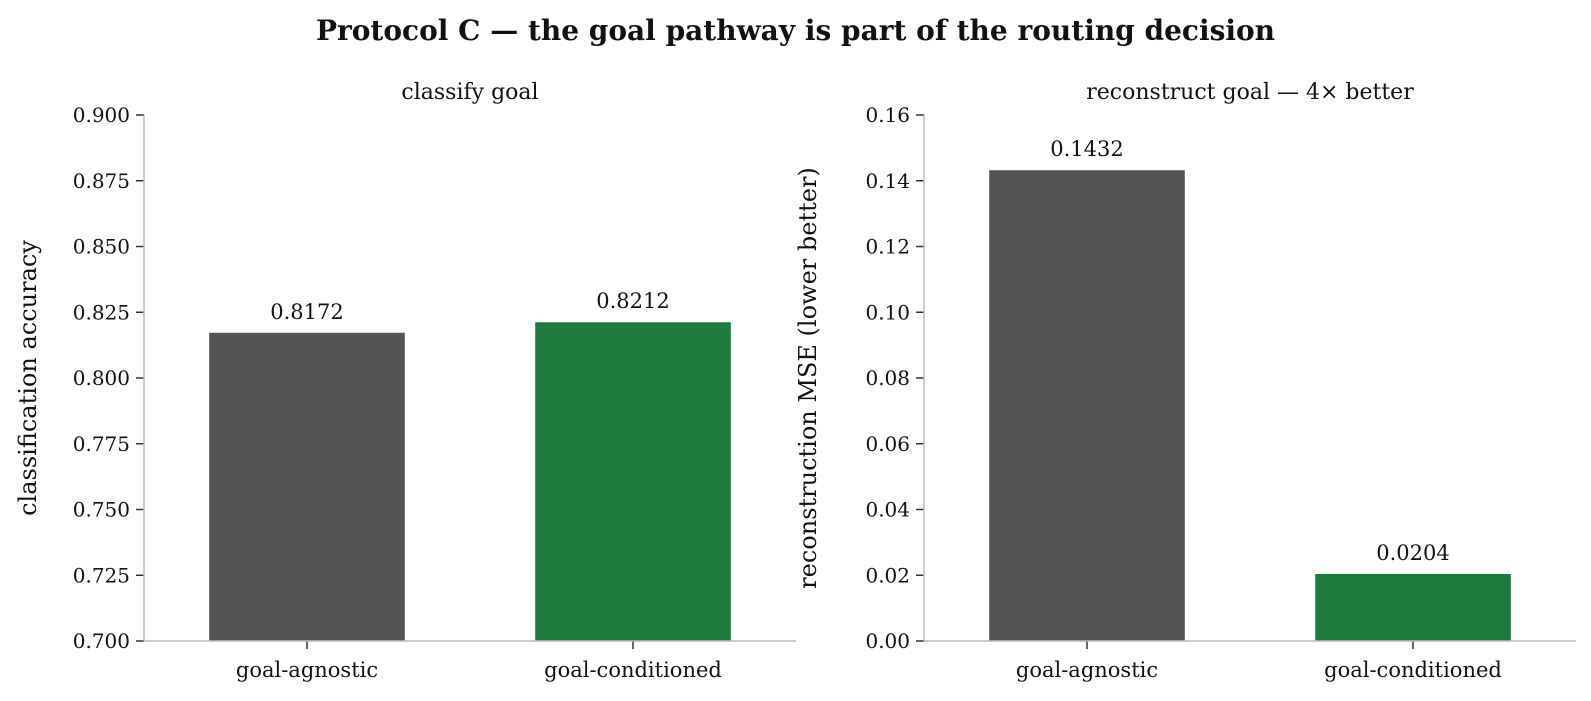 This screenshot has height=701, width=1591. Describe the element at coordinates (101, 378) in the screenshot. I see `y-tick-label: 0.800` at that location.